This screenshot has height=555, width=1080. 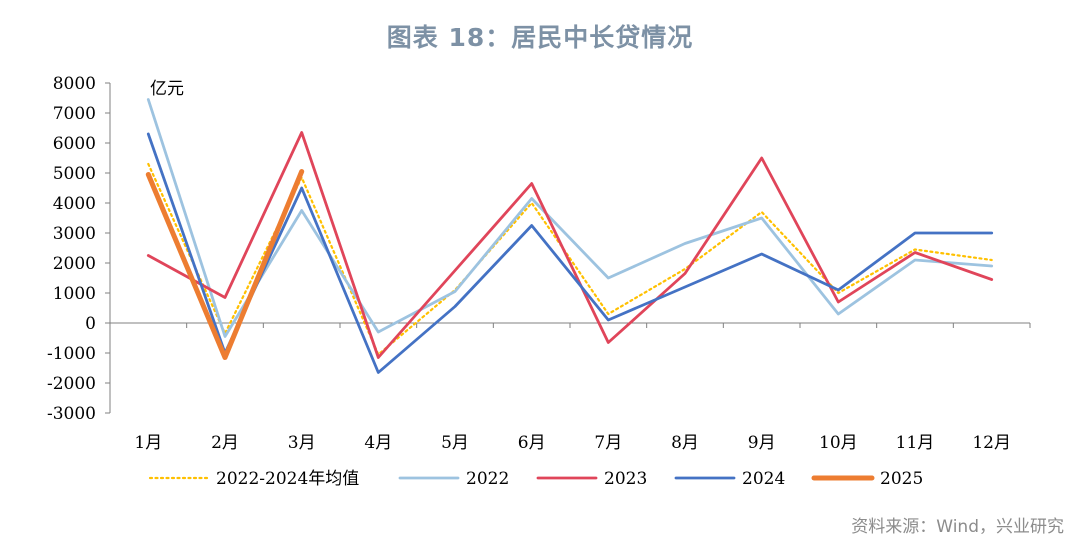 What do you see at coordinates (957, 527) in the screenshot?
I see `source-note: 资料来源：Wind，兴业研究` at bounding box center [957, 527].